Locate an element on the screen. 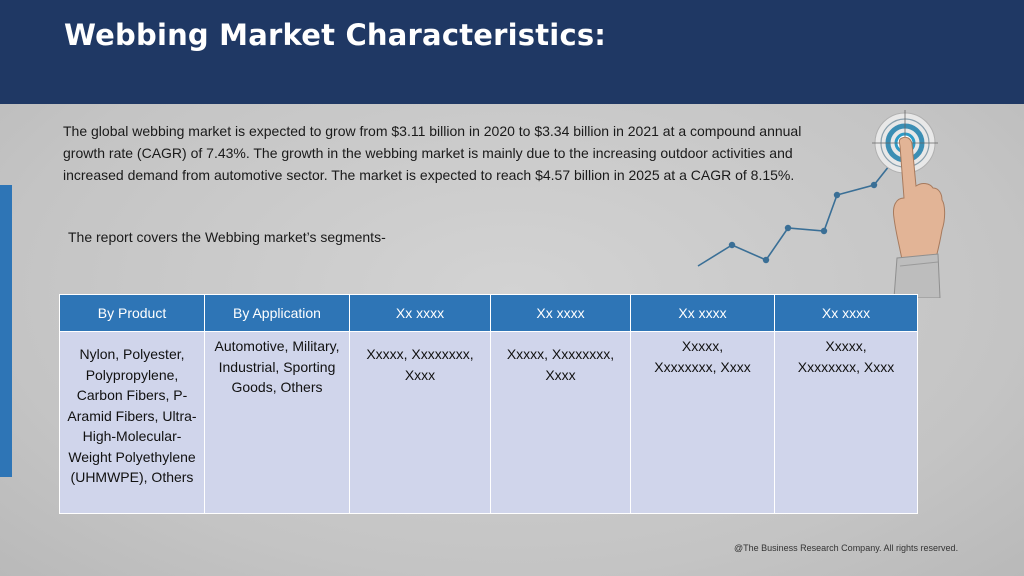  segment-5-cell: Xxxxx, Xxxxxxxx, Xxxx is located at coordinates (702, 422).